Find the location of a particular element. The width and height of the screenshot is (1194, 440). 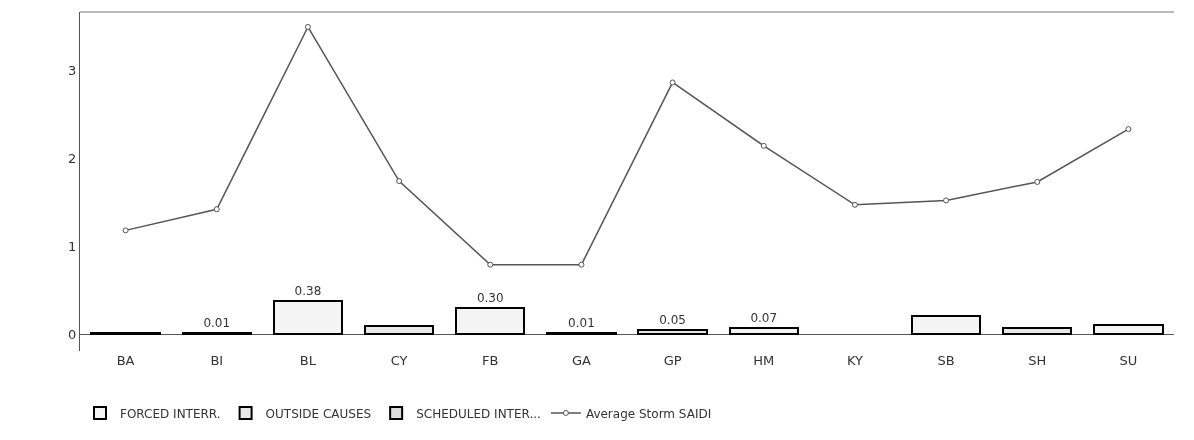

x-tick-label: HM is located at coordinates (764, 360).